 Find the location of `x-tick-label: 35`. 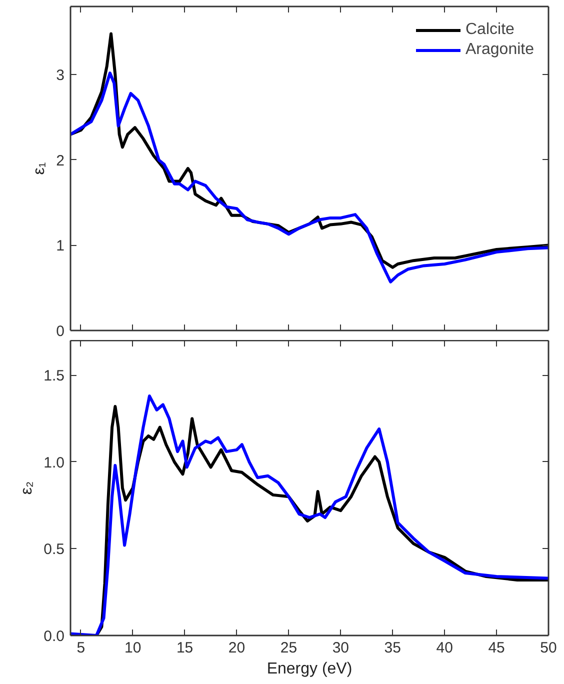

x-tick-label: 35 is located at coordinates (392, 648).